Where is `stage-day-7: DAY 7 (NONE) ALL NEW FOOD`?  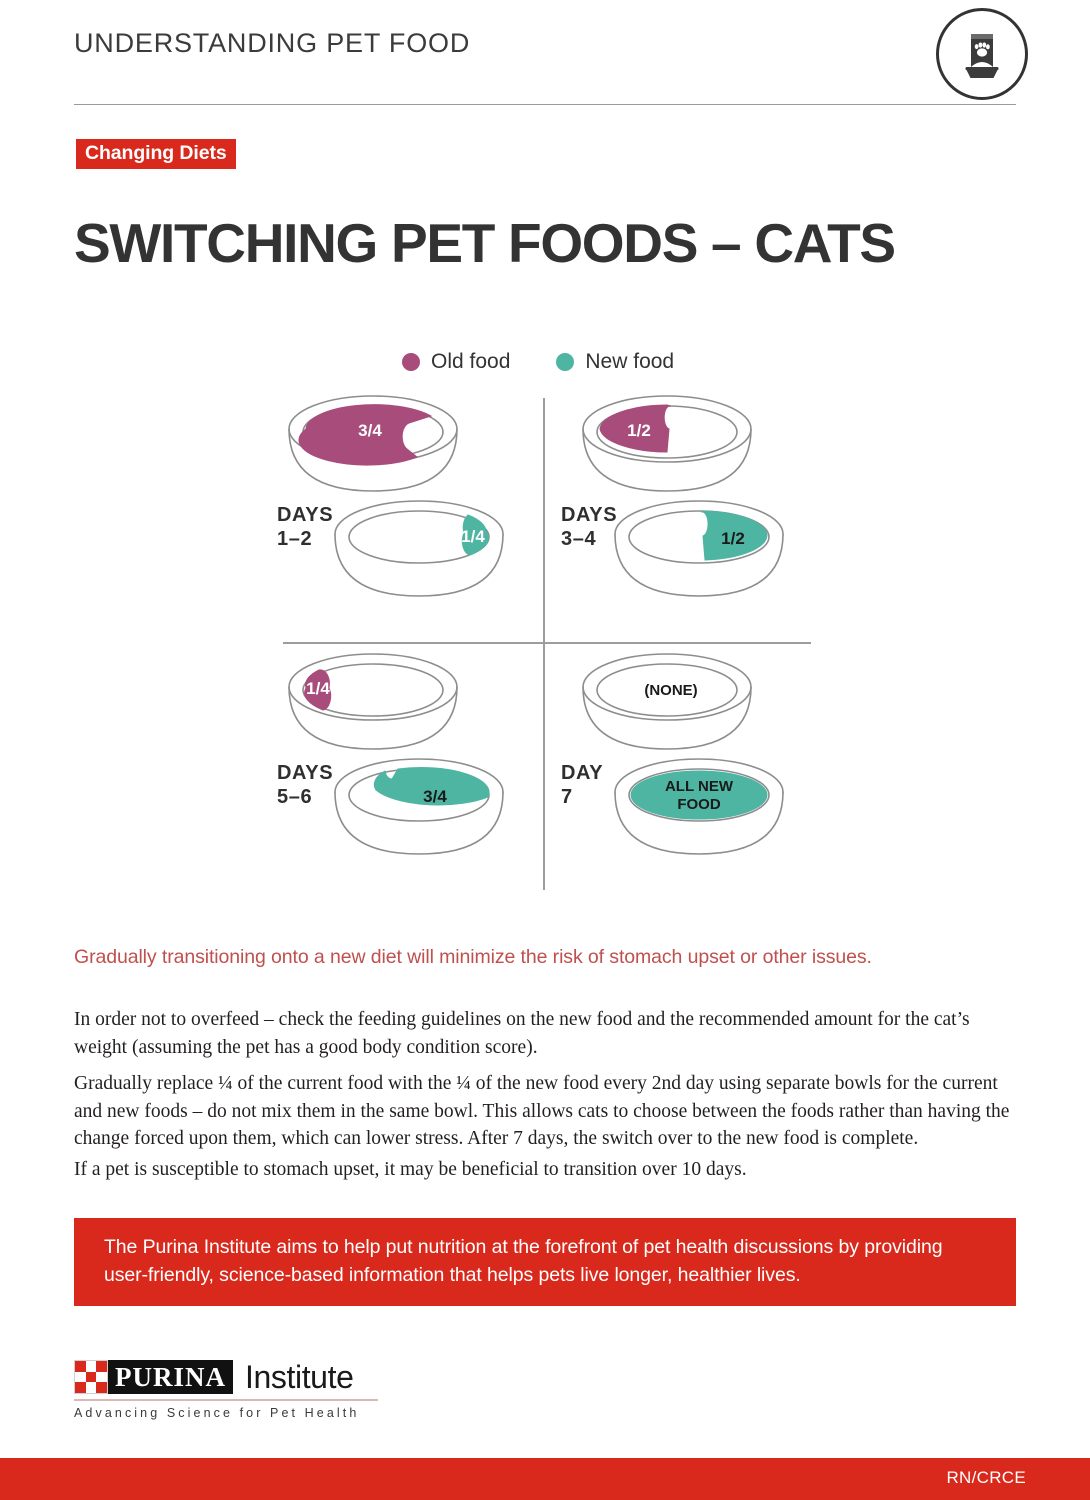 stage-day-7: DAY 7 (NONE) ALL NEW FOOD is located at coordinates (683, 777).